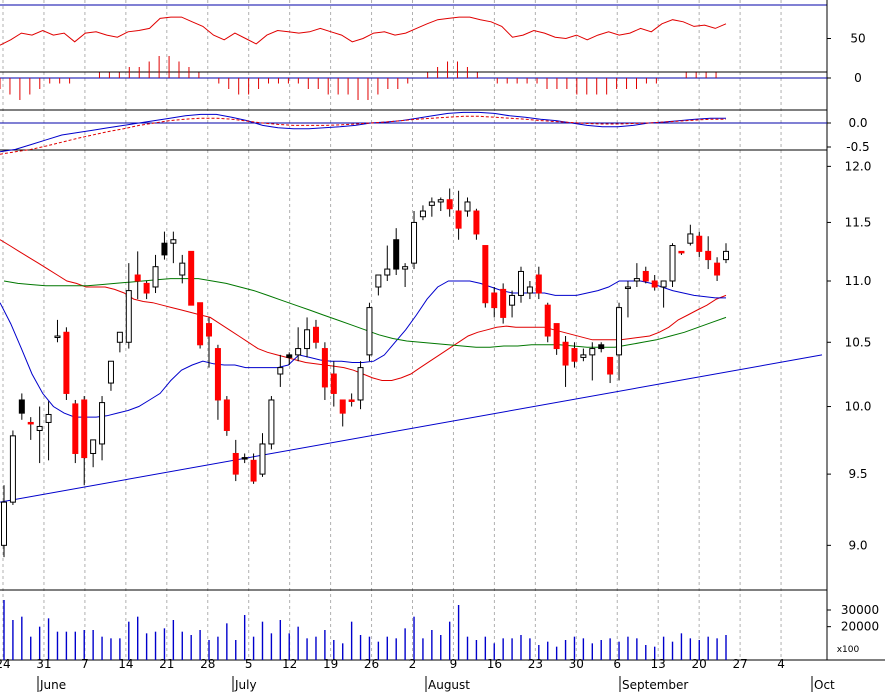 This screenshot has width=885, height=692. What do you see at coordinates (857, 147) in the screenshot?
I see `macd-y-tick-label: -0.5` at bounding box center [857, 147].